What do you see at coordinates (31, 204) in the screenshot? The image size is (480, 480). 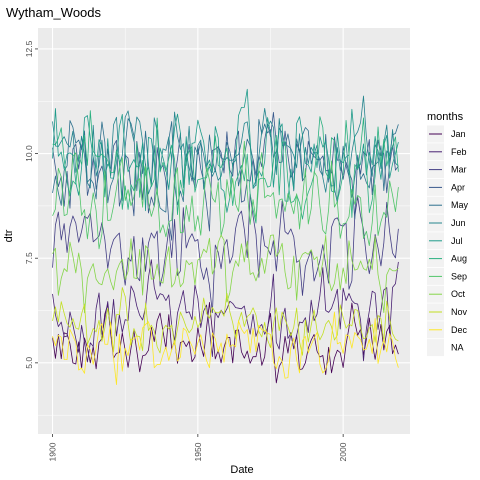 I see `y-axis-ticks: 5.0 7.5 10.0 12.5` at bounding box center [31, 204].